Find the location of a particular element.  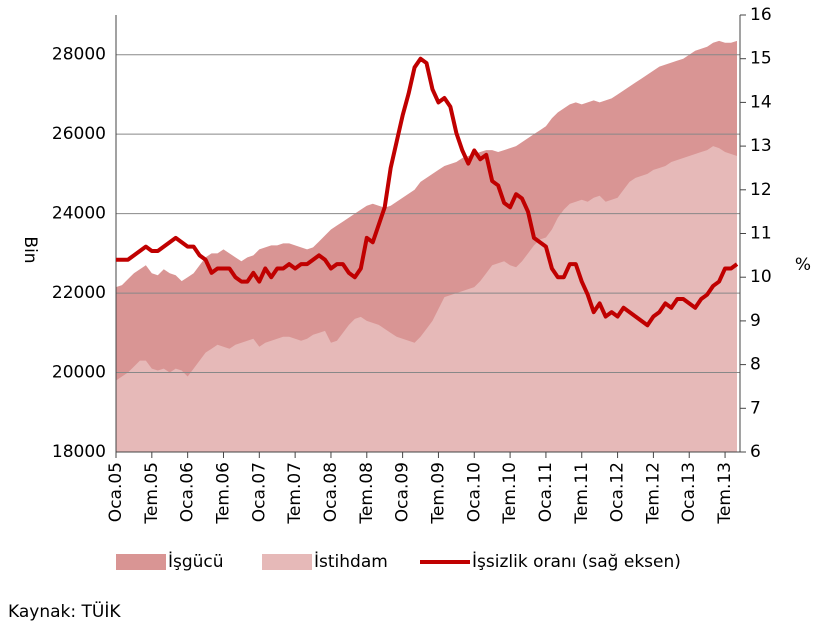

x-tick-label: Oca.13 is located at coordinates (689, 492).